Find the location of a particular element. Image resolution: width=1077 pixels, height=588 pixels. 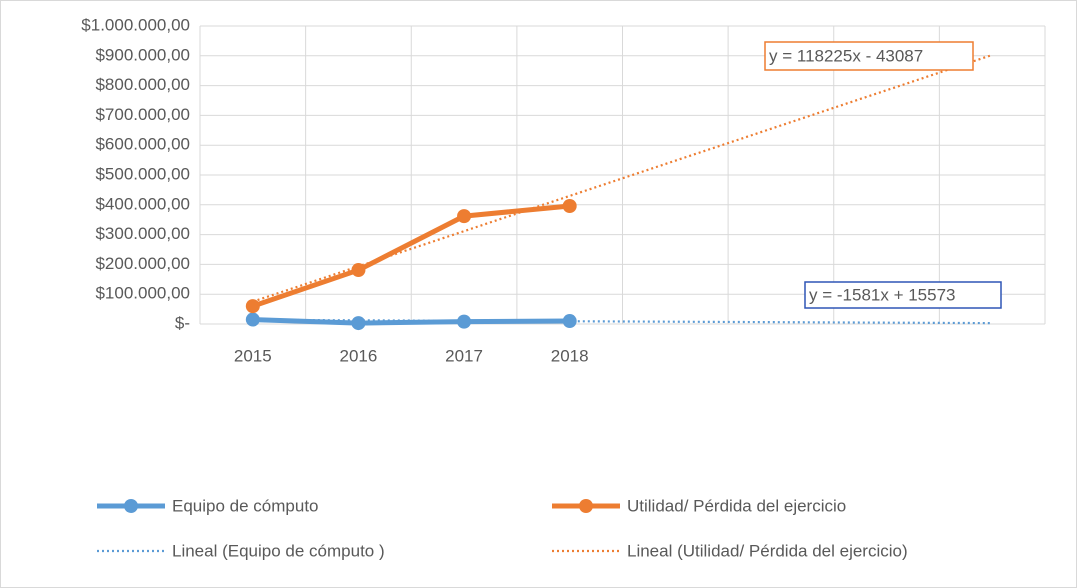

x-tick-label: 2017 is located at coordinates (464, 355).